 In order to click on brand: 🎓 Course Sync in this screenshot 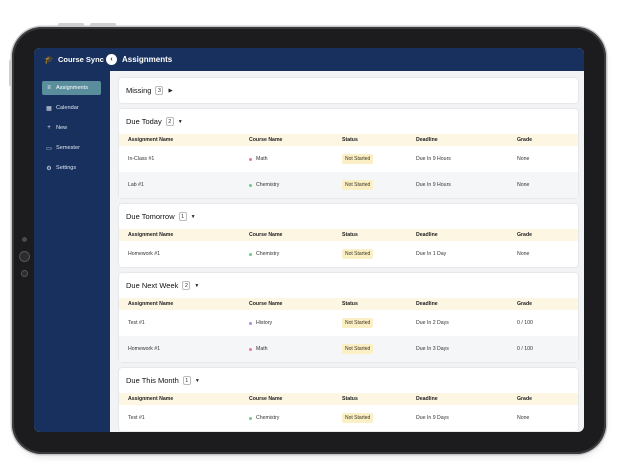, I will do `click(71, 59)`.